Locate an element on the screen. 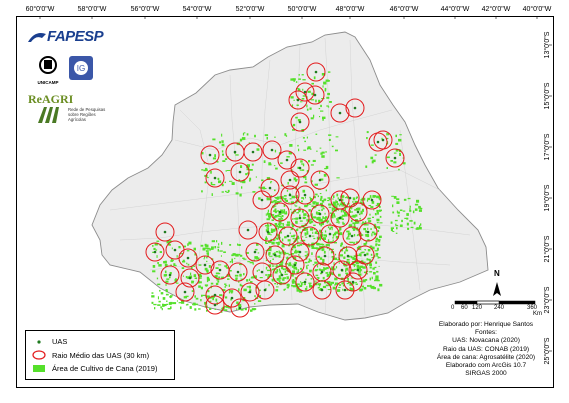 Image resolution: width=569 pixels, height=403 pixels. scale-tick-360: 360 is located at coordinates (532, 308).